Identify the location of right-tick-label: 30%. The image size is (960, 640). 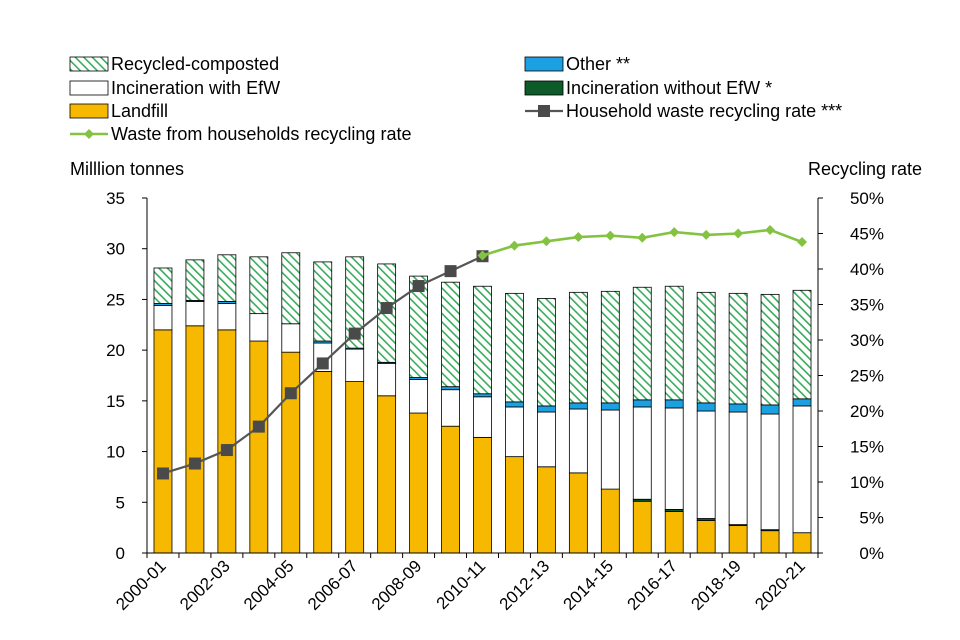
(867, 340).